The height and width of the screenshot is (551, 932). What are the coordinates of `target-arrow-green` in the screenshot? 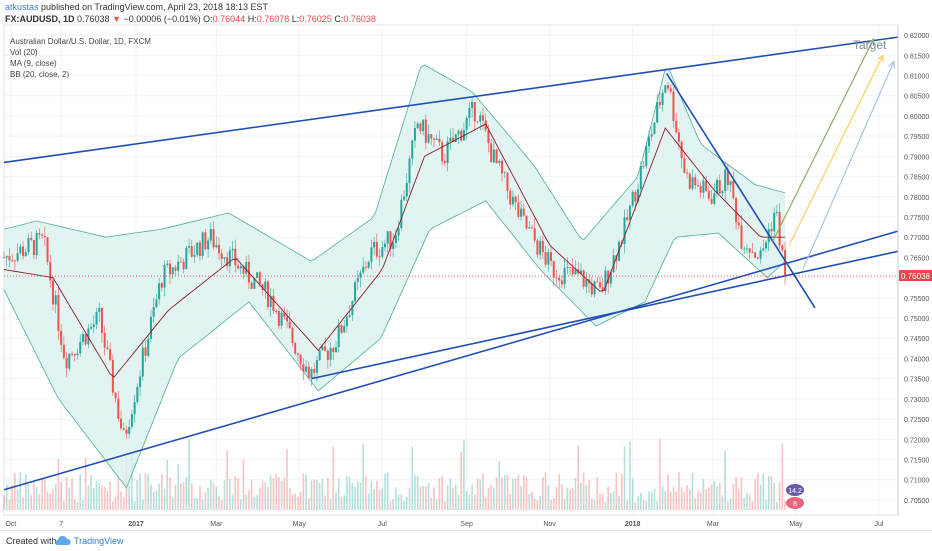 It's located at (823, 140).